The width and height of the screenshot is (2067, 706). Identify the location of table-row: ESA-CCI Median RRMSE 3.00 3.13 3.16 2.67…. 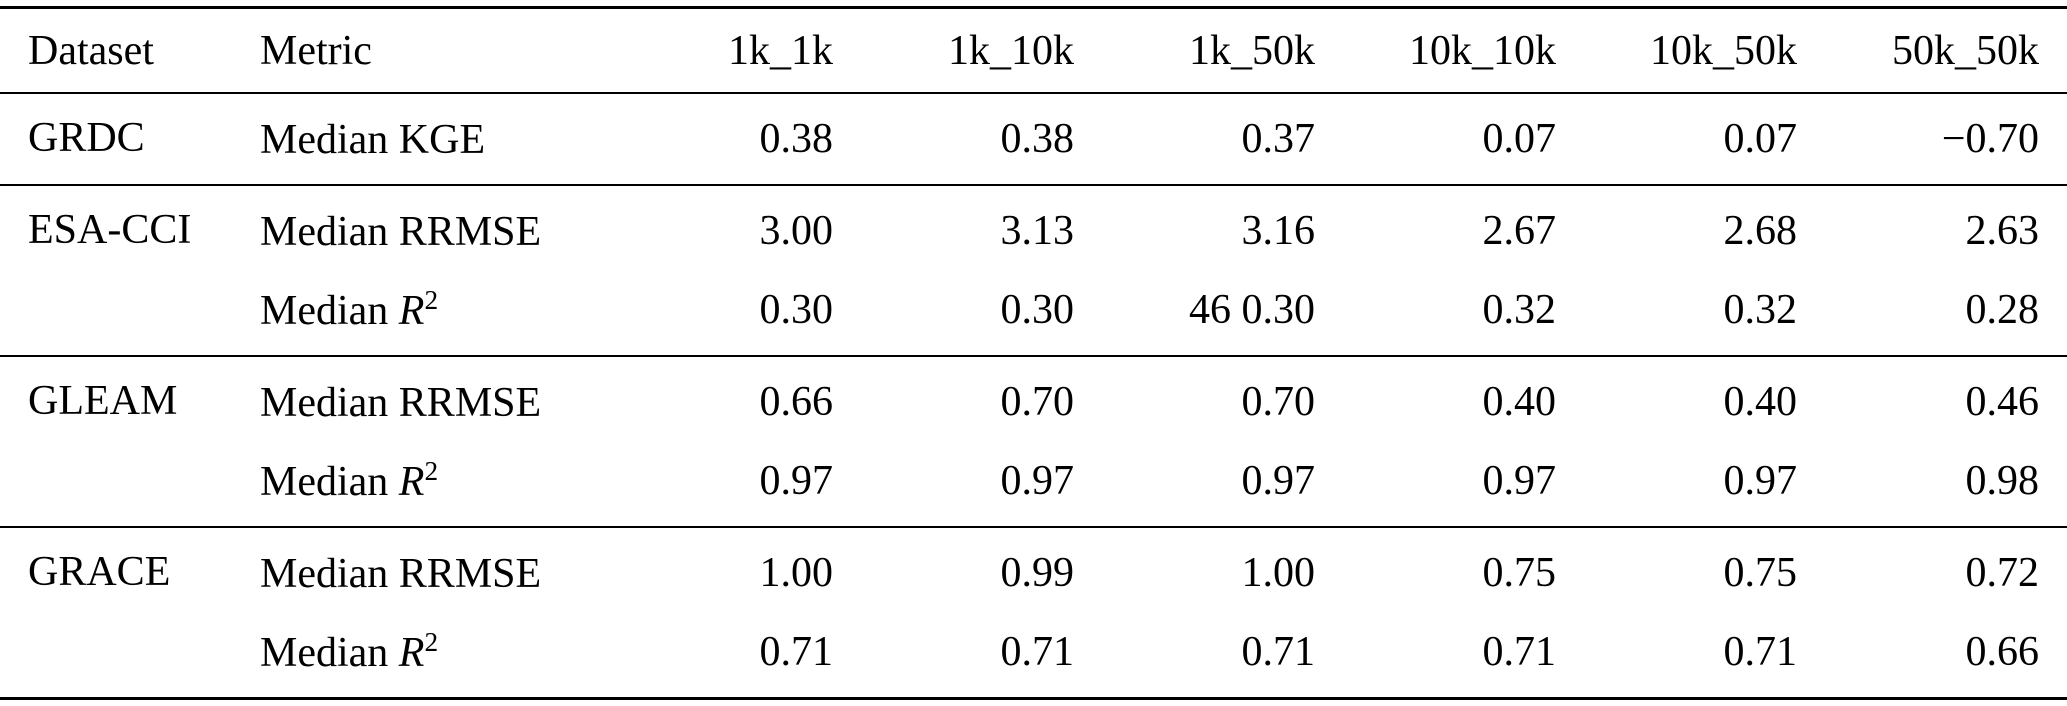
(1033, 228).